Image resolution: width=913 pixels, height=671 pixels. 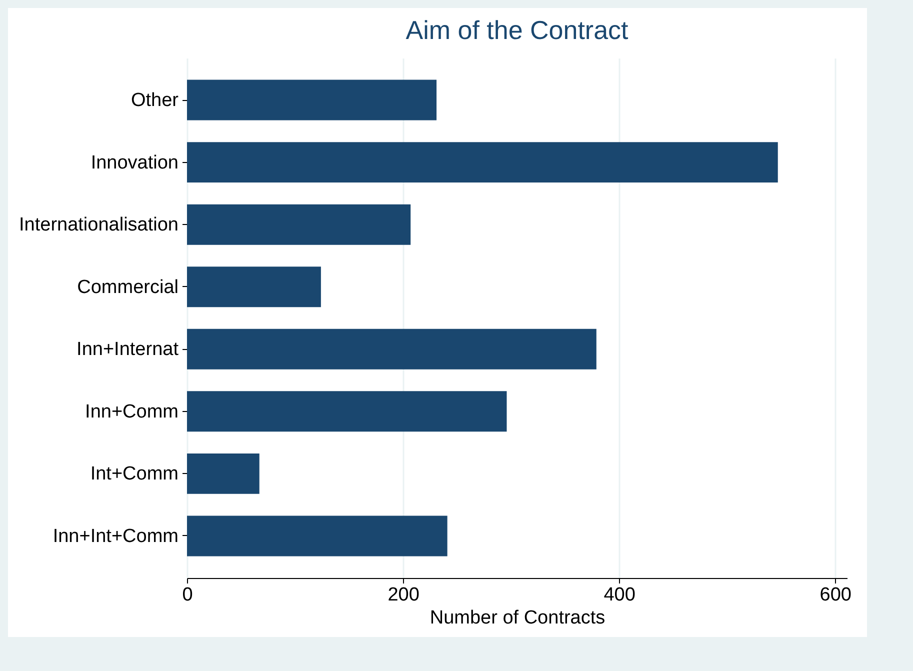 What do you see at coordinates (620, 595) in the screenshot?
I see `x-tick-label: 400` at bounding box center [620, 595].